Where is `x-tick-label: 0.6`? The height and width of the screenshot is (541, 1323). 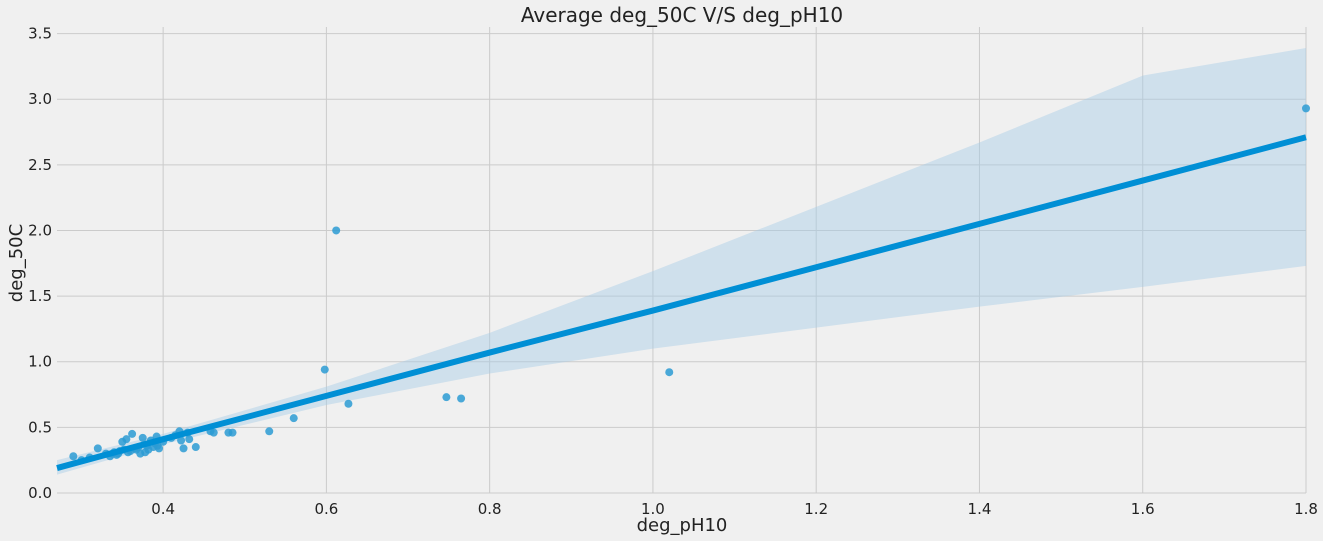
x-tick-label: 0.6 is located at coordinates (326, 509).